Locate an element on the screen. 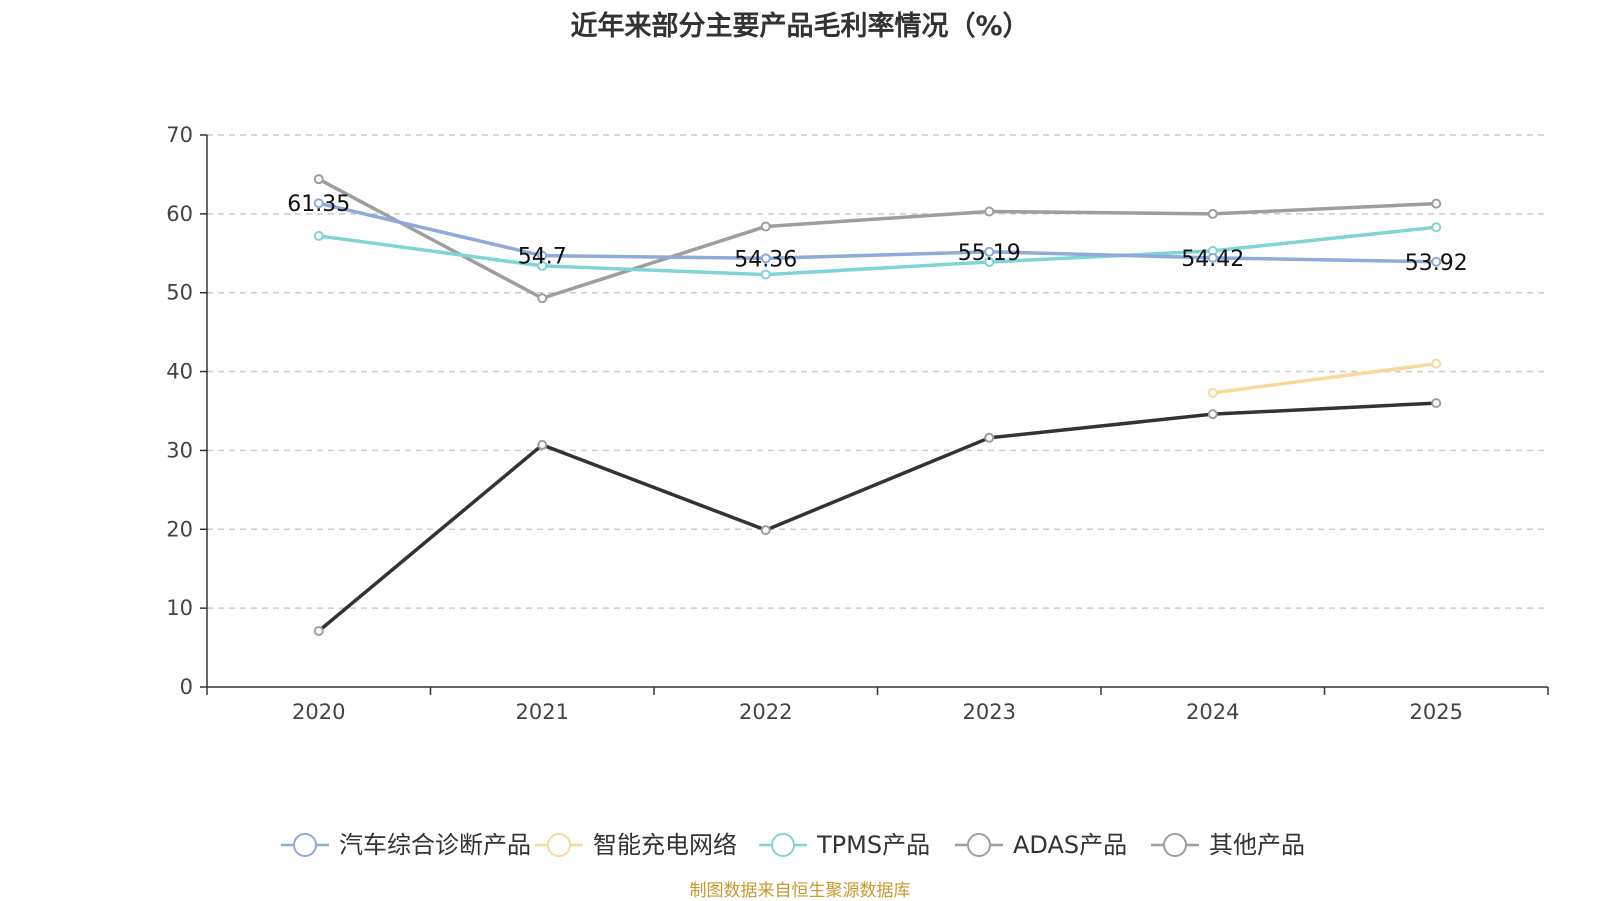 The image size is (1600, 901). data-label: 54.42 is located at coordinates (1212, 259).